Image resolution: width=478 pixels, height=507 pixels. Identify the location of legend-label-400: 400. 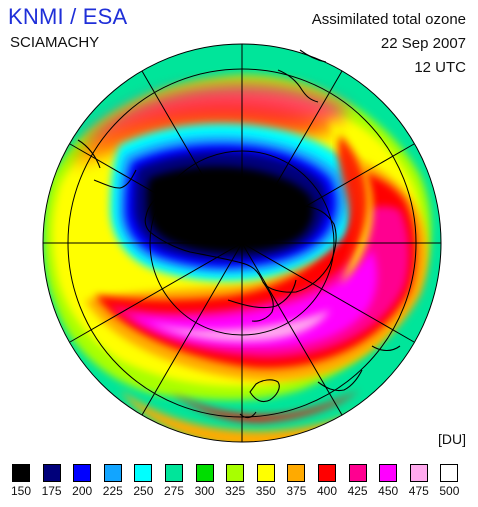
(327, 491).